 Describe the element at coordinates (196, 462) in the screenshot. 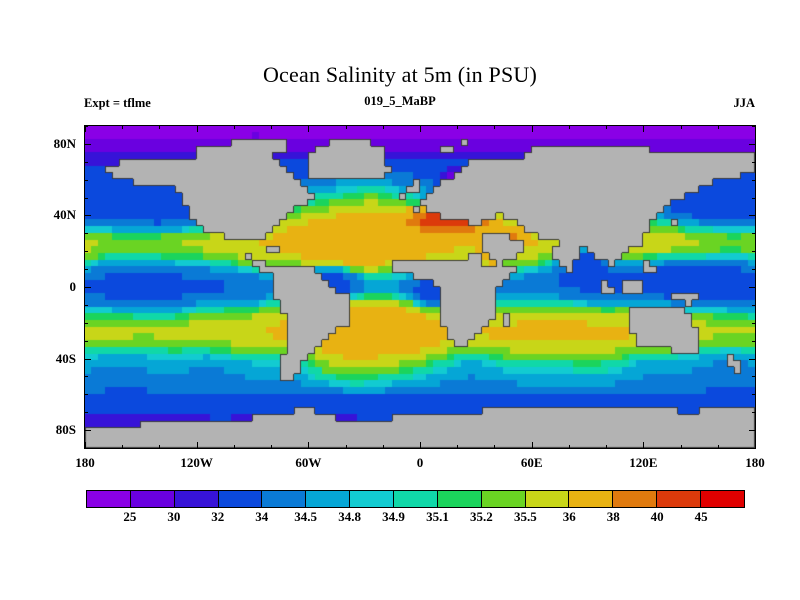

I see `x-axis-label: 120W` at that location.